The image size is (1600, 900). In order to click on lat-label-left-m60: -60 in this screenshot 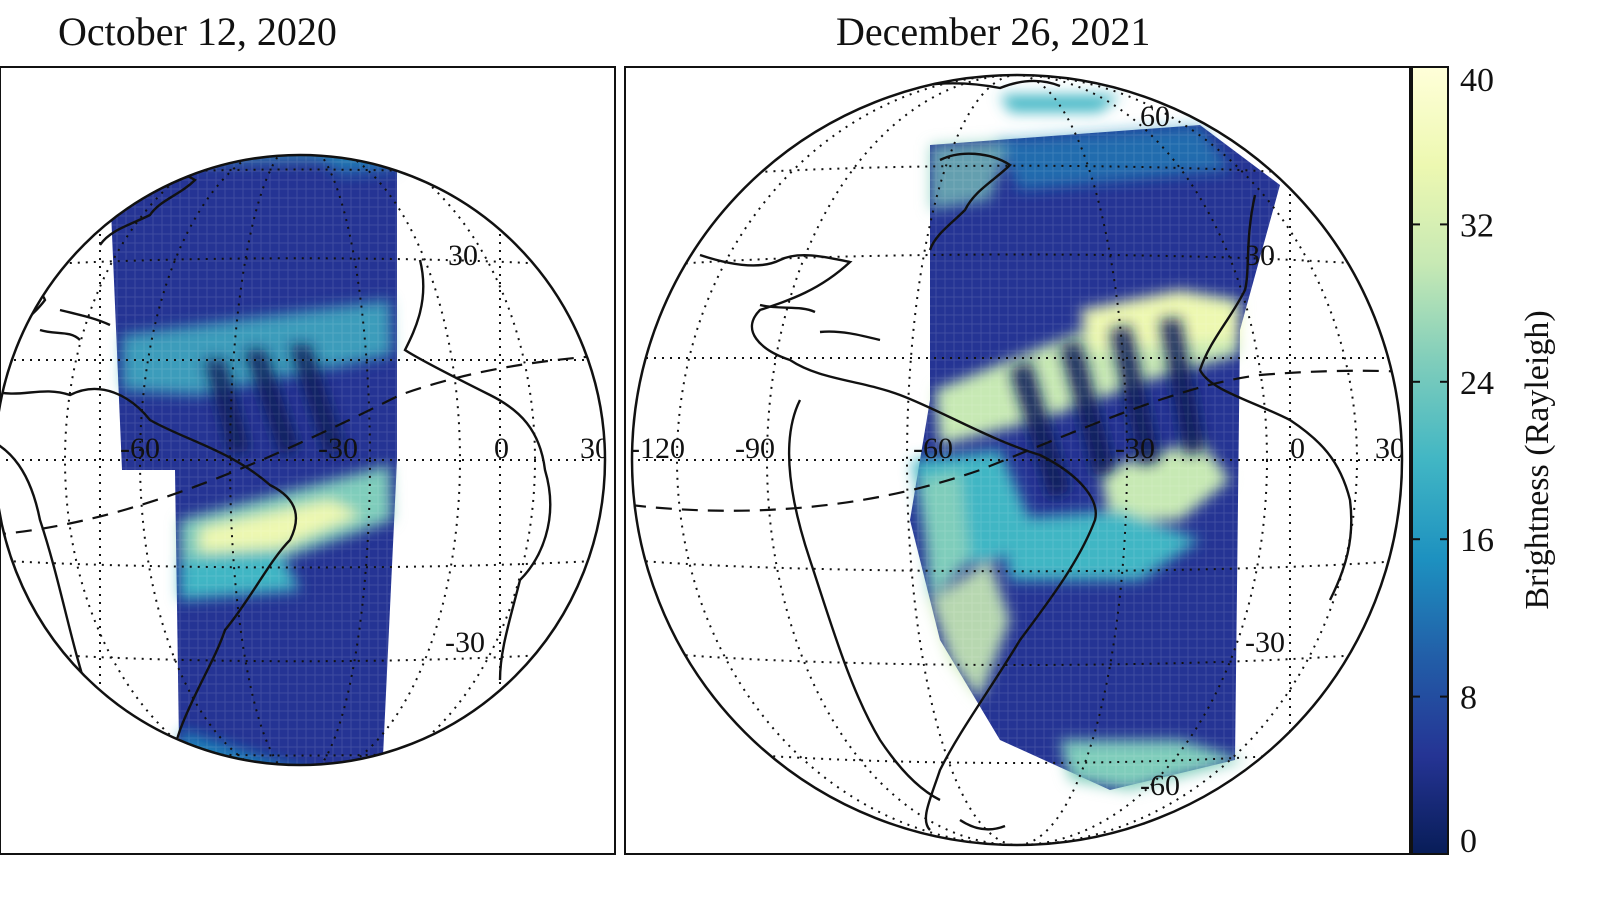, I will do `click(365, 785)`.